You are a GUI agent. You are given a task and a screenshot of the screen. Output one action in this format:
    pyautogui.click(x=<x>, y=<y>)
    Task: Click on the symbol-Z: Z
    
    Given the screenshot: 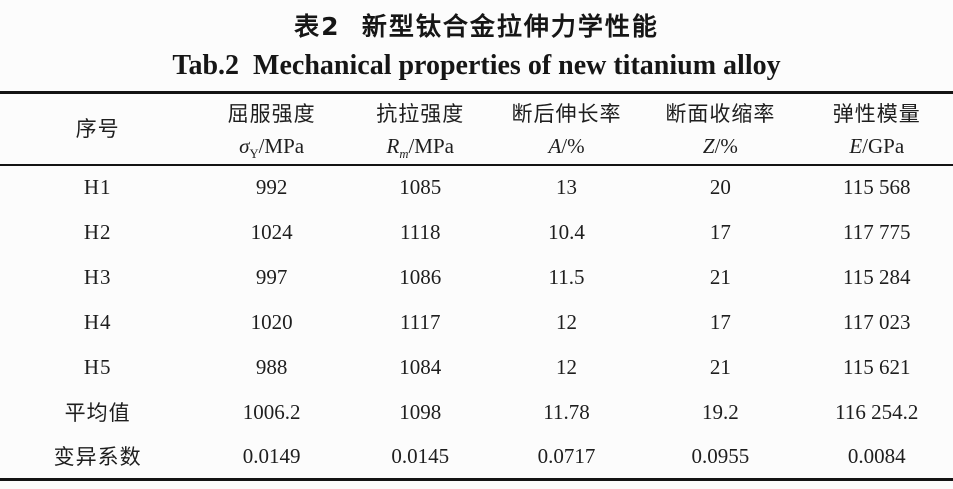 What is the action you would take?
    pyautogui.click(x=708, y=145)
    